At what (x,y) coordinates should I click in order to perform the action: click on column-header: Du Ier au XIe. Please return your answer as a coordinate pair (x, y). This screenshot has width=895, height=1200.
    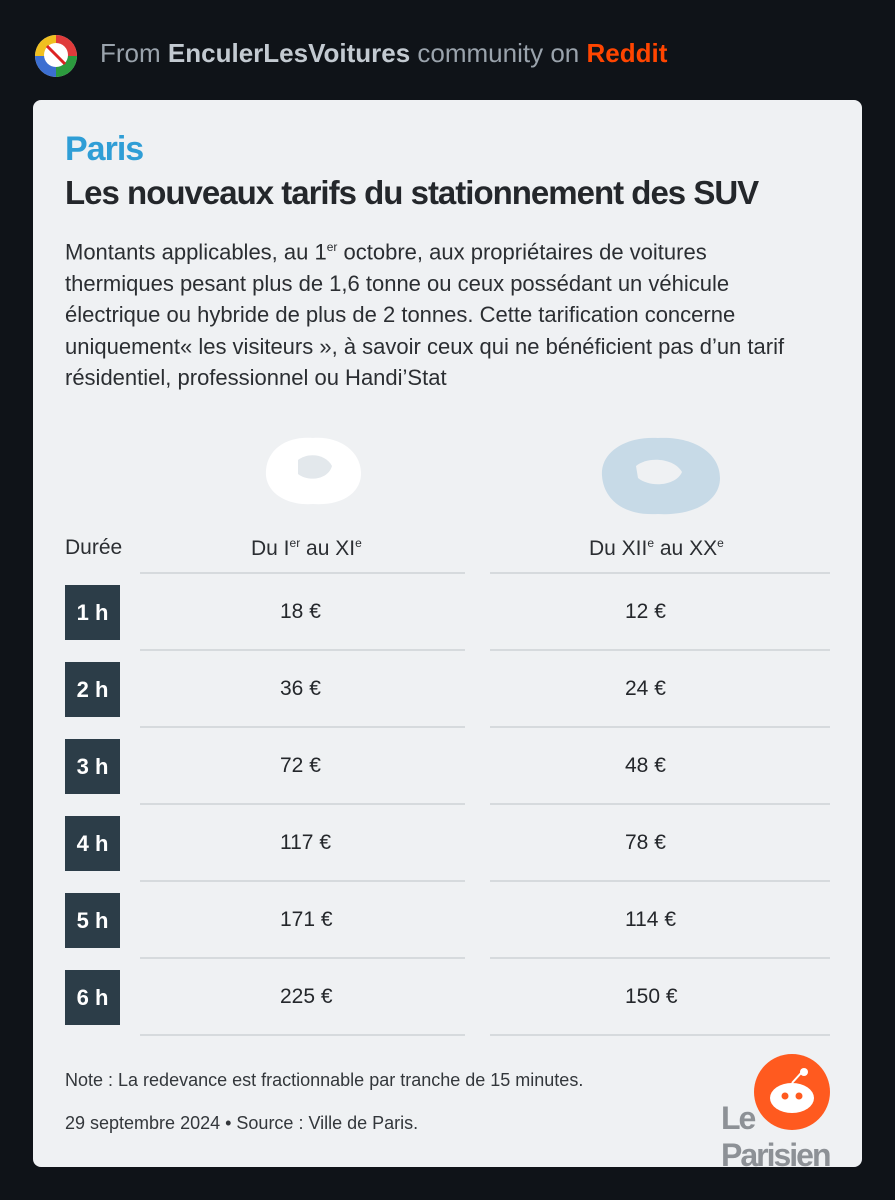
    Looking at the image, I should click on (306, 548).